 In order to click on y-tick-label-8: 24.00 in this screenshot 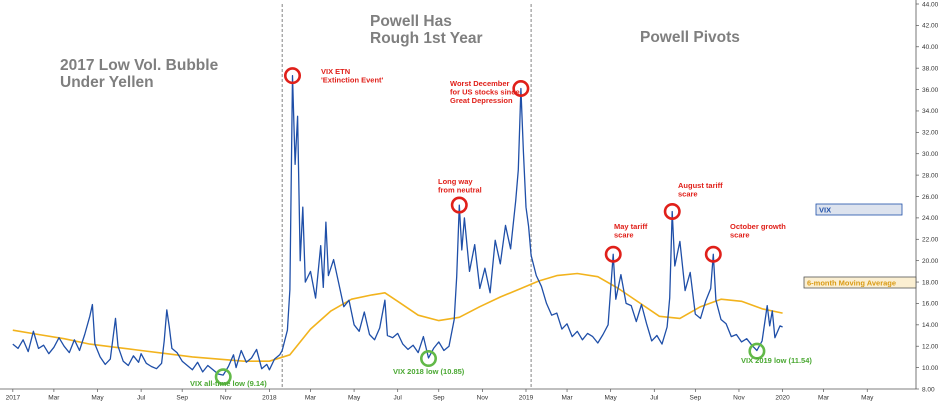, I will do `click(930, 218)`.